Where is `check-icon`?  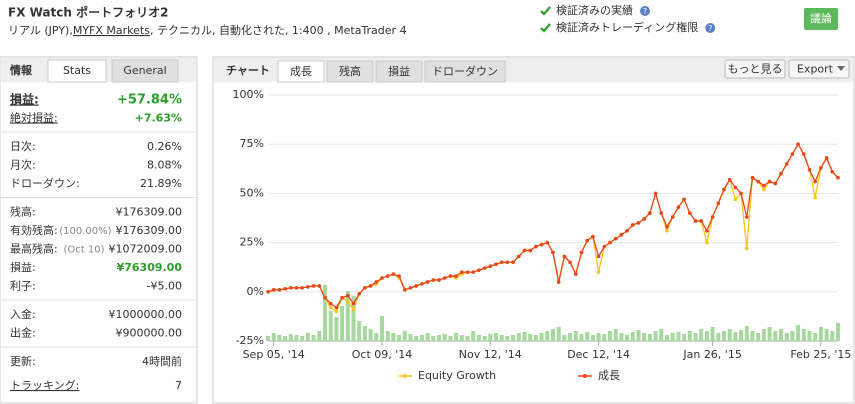
check-icon is located at coordinates (545, 28).